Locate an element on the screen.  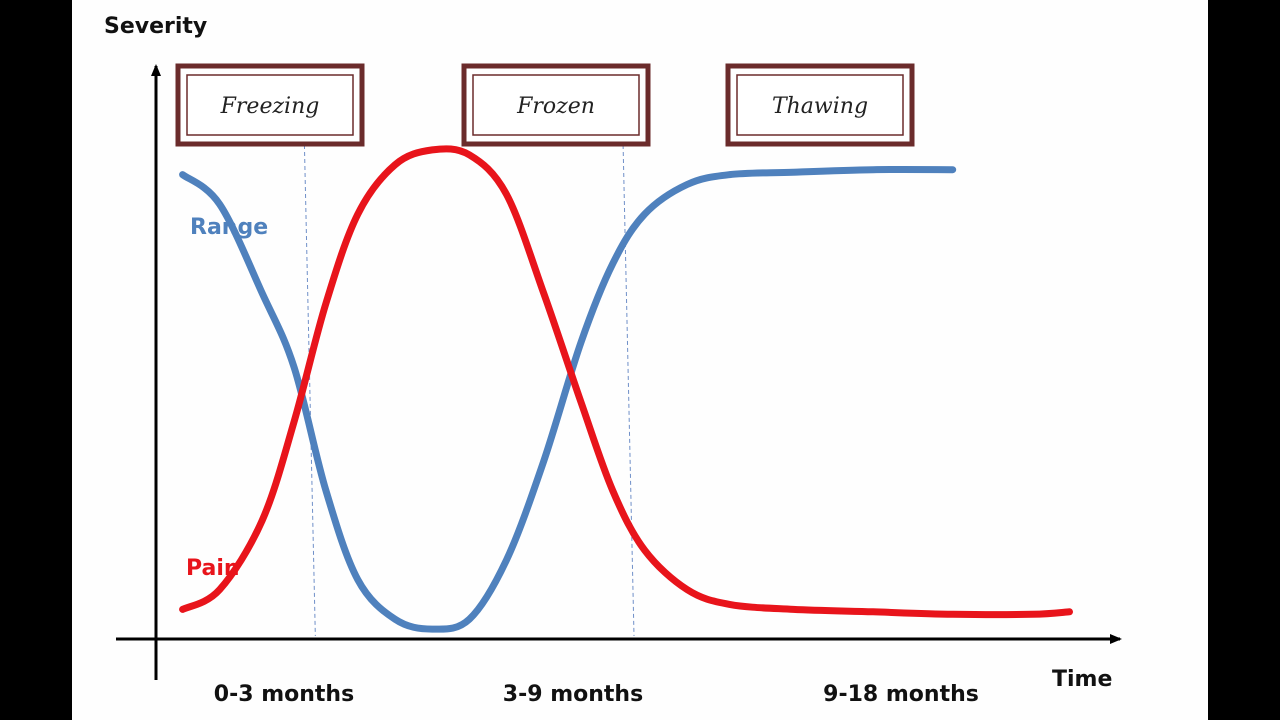
x-axis-label: Time is located at coordinates (1082, 679).